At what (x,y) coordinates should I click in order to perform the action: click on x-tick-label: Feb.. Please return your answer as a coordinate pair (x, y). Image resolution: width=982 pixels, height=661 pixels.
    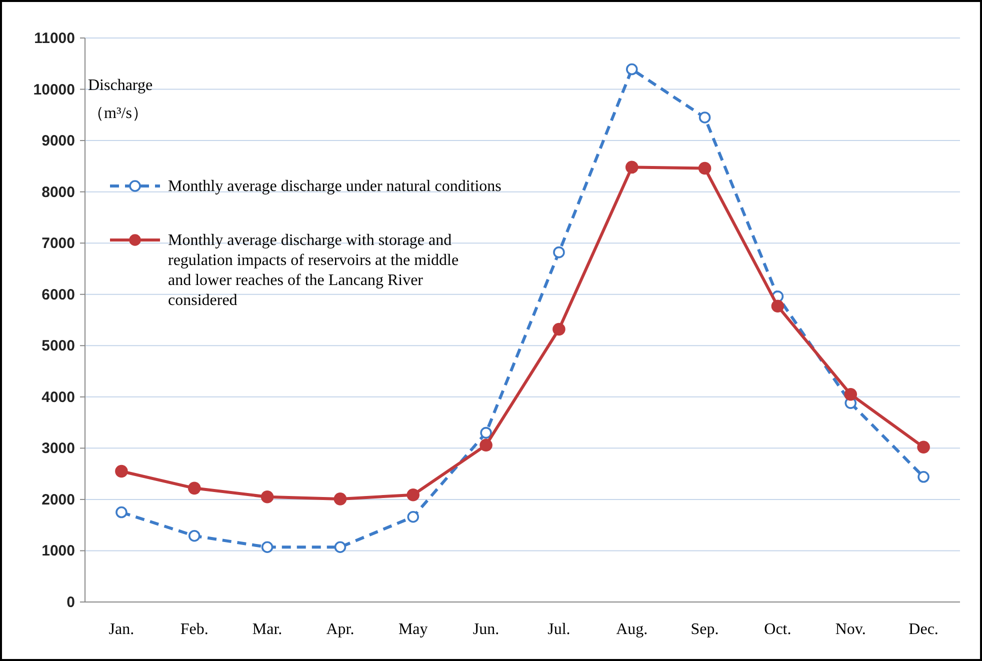
    Looking at the image, I should click on (194, 629).